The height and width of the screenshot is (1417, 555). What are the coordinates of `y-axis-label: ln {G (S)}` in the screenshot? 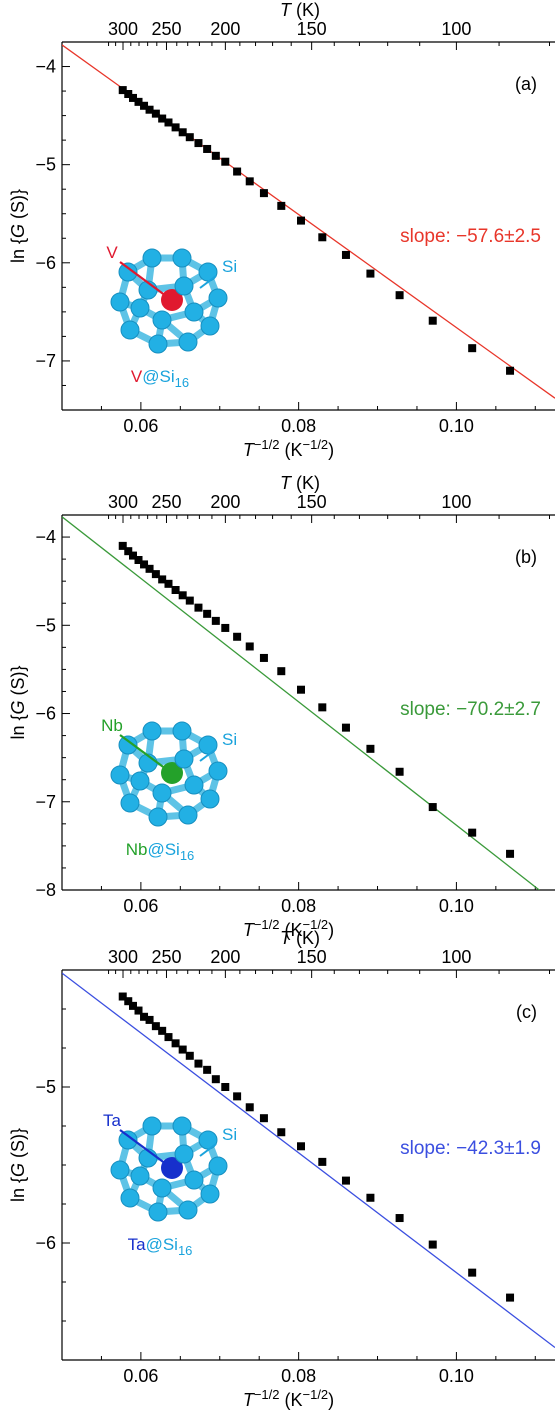 It's located at (18, 702).